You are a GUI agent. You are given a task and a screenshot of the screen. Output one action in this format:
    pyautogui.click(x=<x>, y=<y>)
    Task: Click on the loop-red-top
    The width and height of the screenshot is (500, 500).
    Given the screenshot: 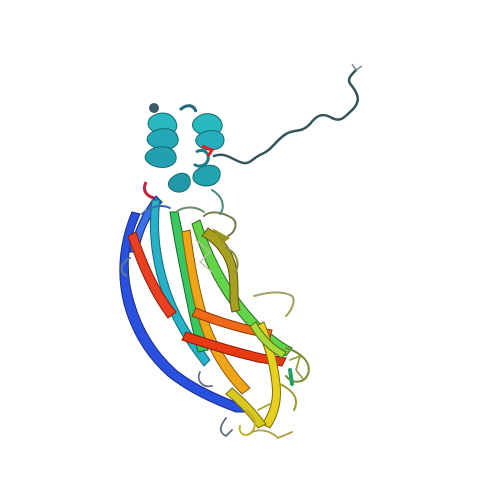 What is the action you would take?
    pyautogui.click(x=208, y=150)
    